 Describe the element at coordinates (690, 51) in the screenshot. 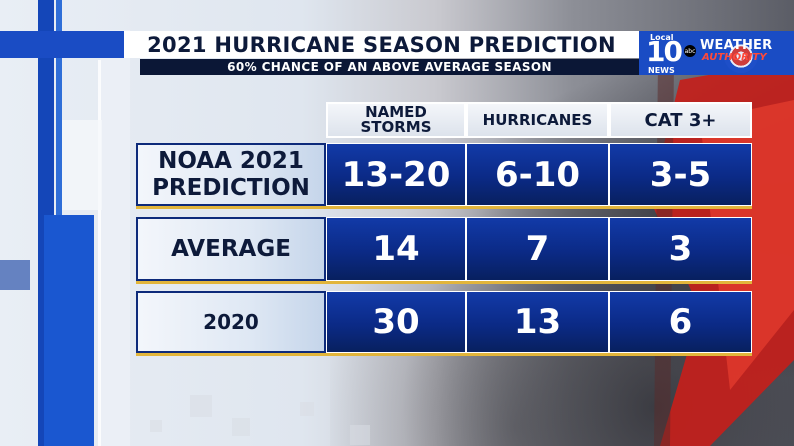

I see `network-logo: abc` at that location.